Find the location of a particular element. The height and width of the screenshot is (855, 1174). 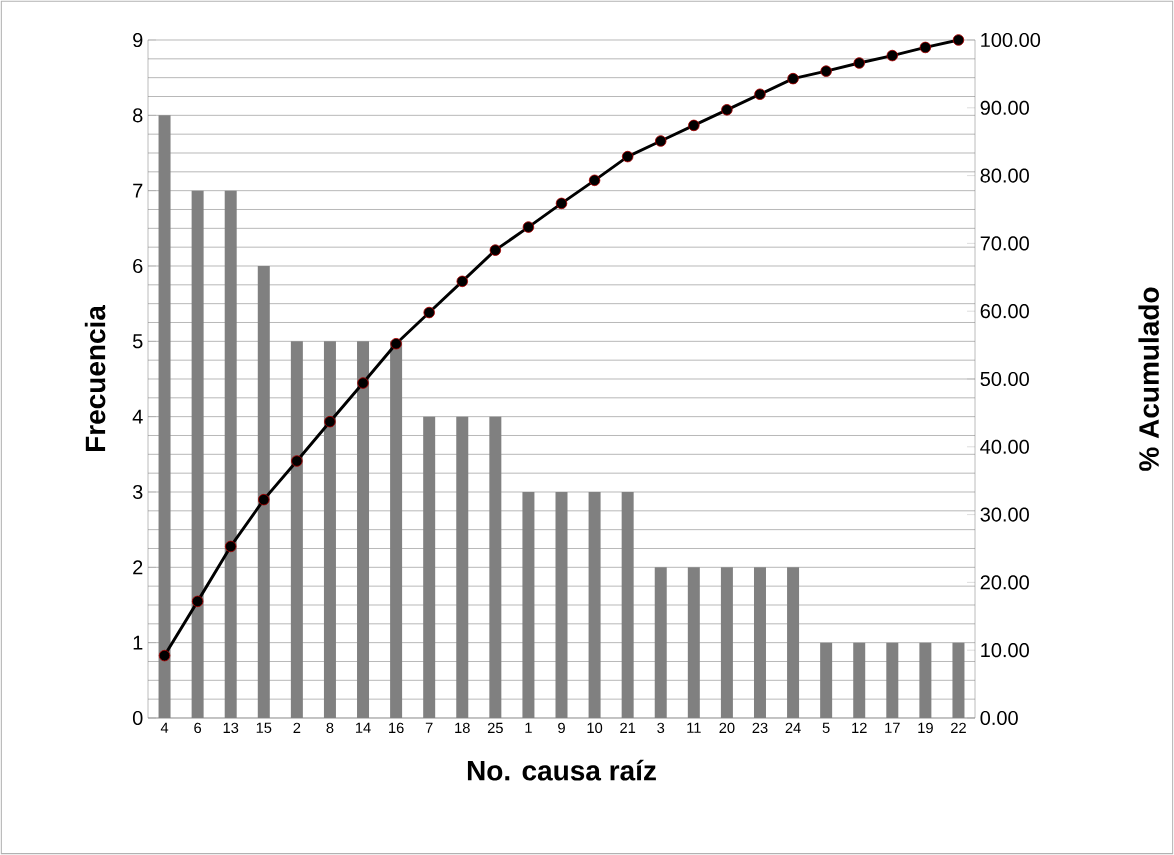

x-tick-label: 4 is located at coordinates (164, 727).